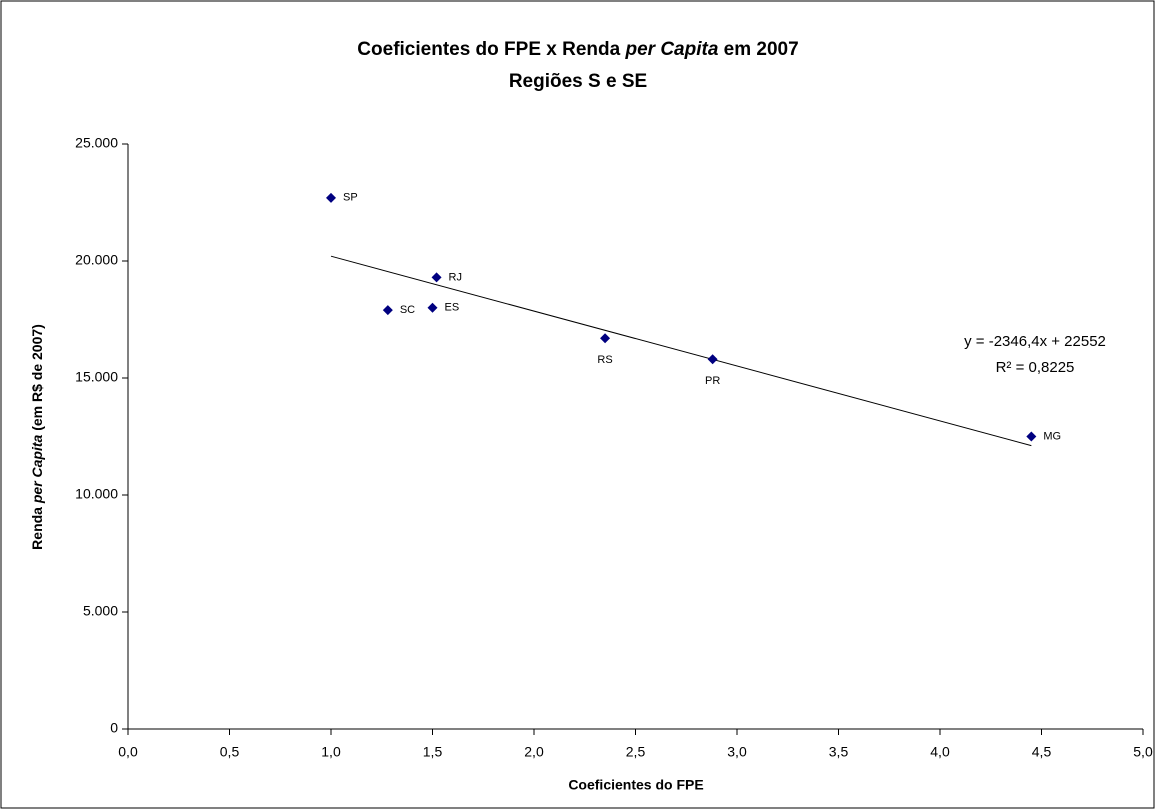 The height and width of the screenshot is (810, 1156). What do you see at coordinates (407, 310) in the screenshot?
I see `point-label: SC` at bounding box center [407, 310].